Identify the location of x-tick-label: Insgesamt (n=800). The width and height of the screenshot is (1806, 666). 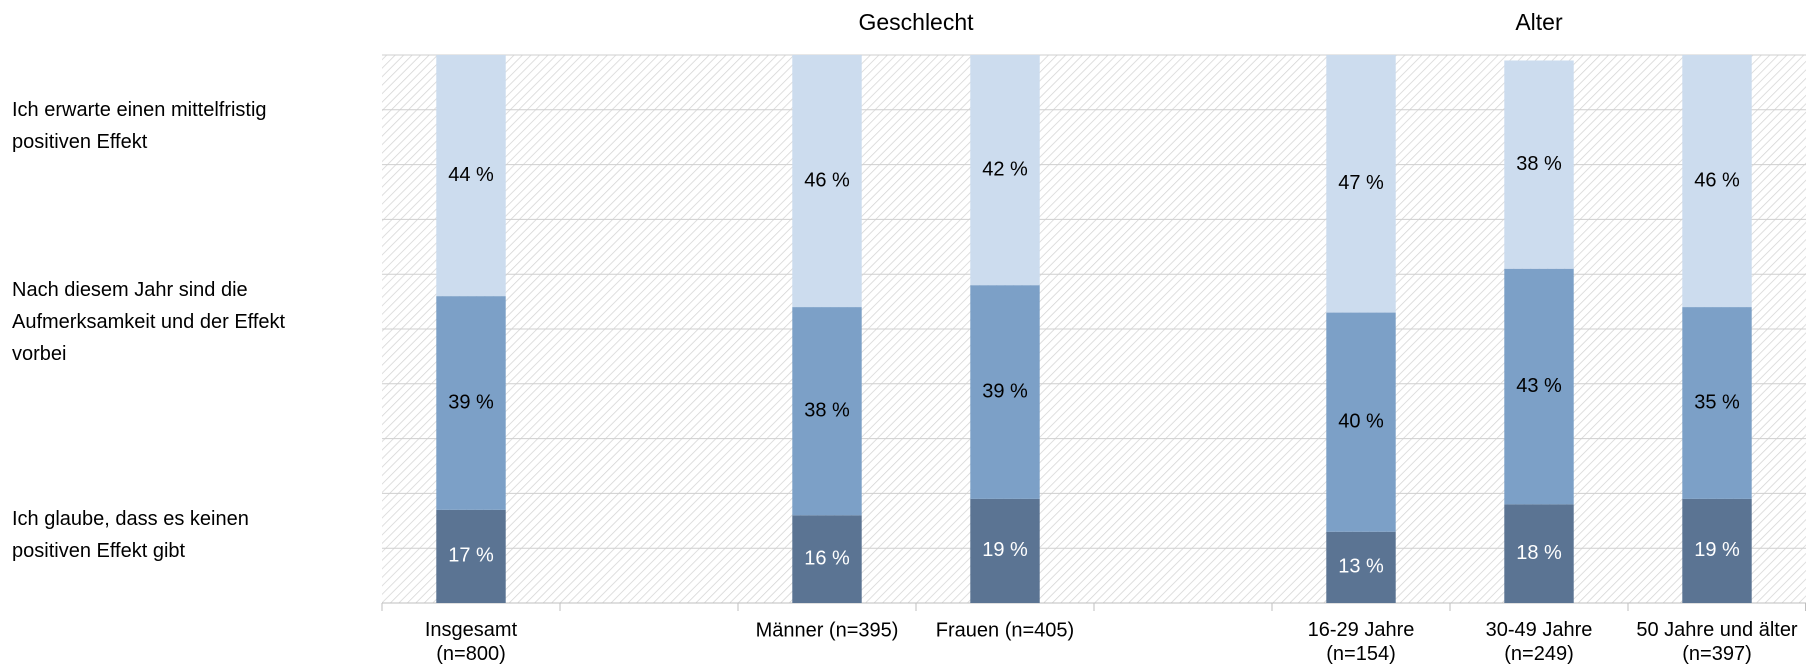
(471, 642).